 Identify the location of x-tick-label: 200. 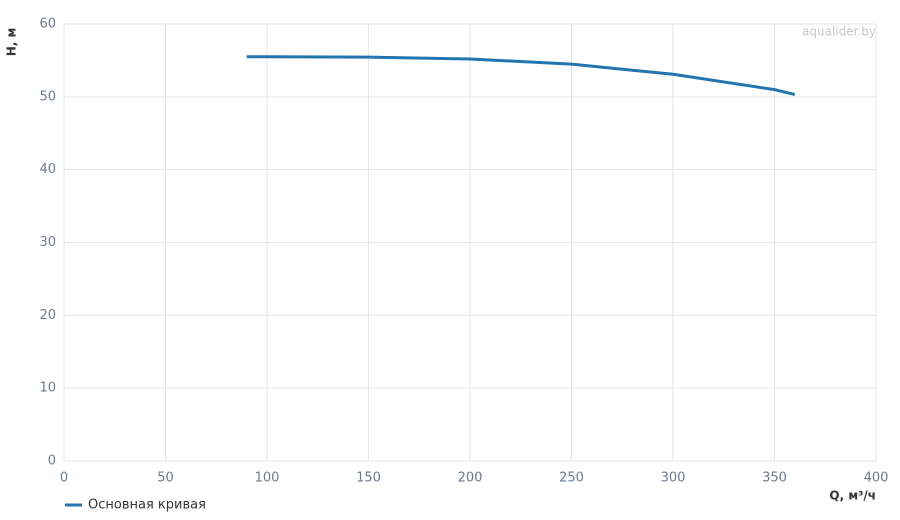
(470, 478).